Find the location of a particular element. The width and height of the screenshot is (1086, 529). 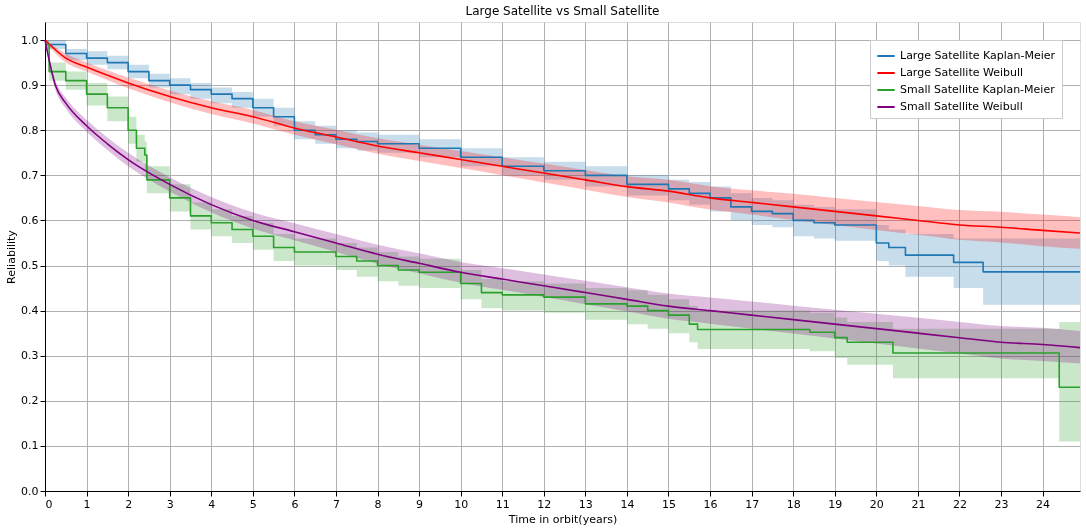

x-tick-label: 6 is located at coordinates (295, 504).